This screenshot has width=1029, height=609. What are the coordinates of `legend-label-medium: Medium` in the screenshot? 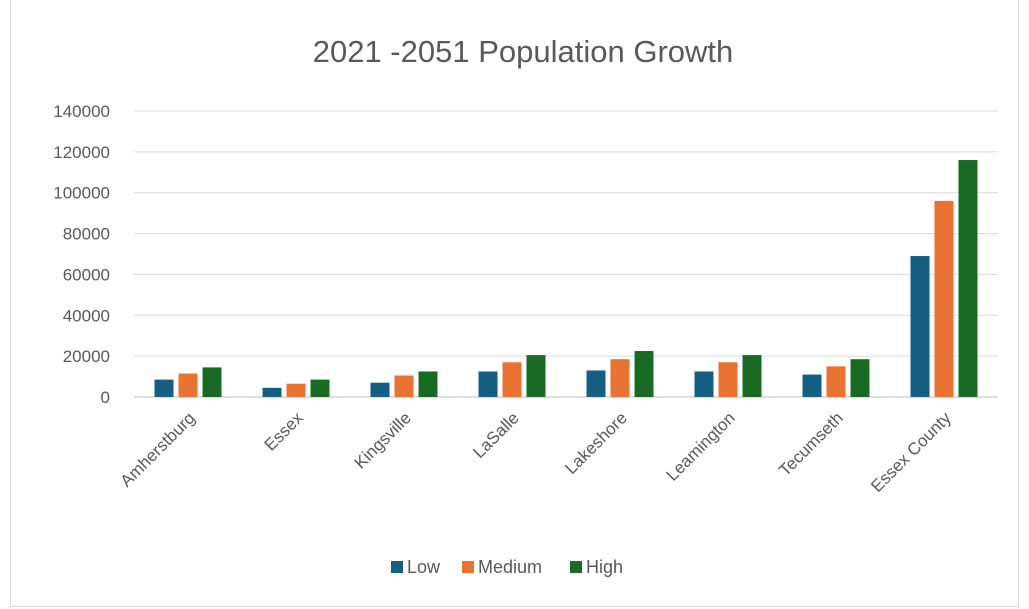 It's located at (510, 567).